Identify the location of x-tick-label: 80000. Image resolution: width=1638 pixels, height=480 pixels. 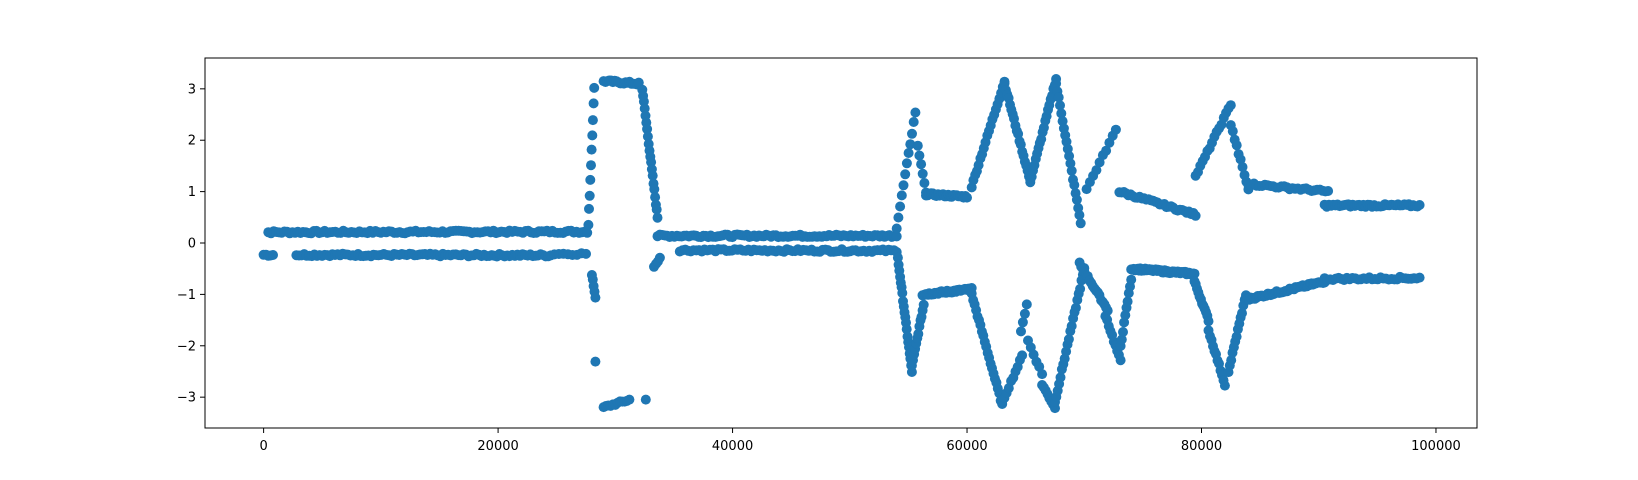
(1201, 446).